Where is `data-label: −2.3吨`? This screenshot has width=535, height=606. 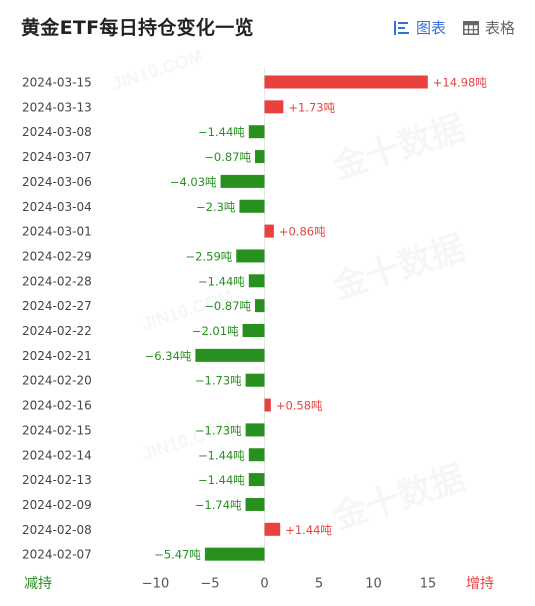 data-label: −2.3吨 is located at coordinates (216, 207).